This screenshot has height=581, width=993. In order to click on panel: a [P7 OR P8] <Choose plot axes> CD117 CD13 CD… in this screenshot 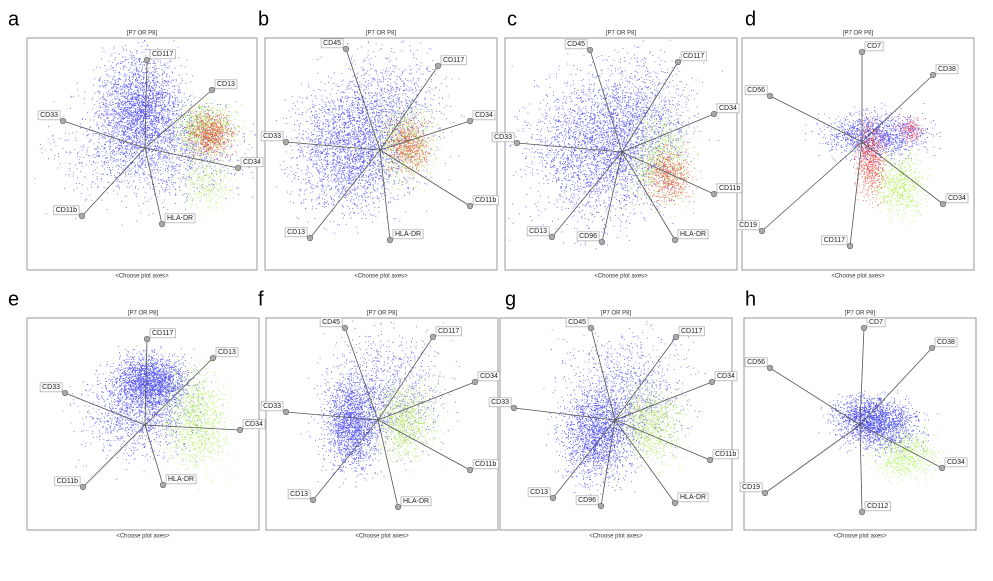, I will do `click(136, 144)`.